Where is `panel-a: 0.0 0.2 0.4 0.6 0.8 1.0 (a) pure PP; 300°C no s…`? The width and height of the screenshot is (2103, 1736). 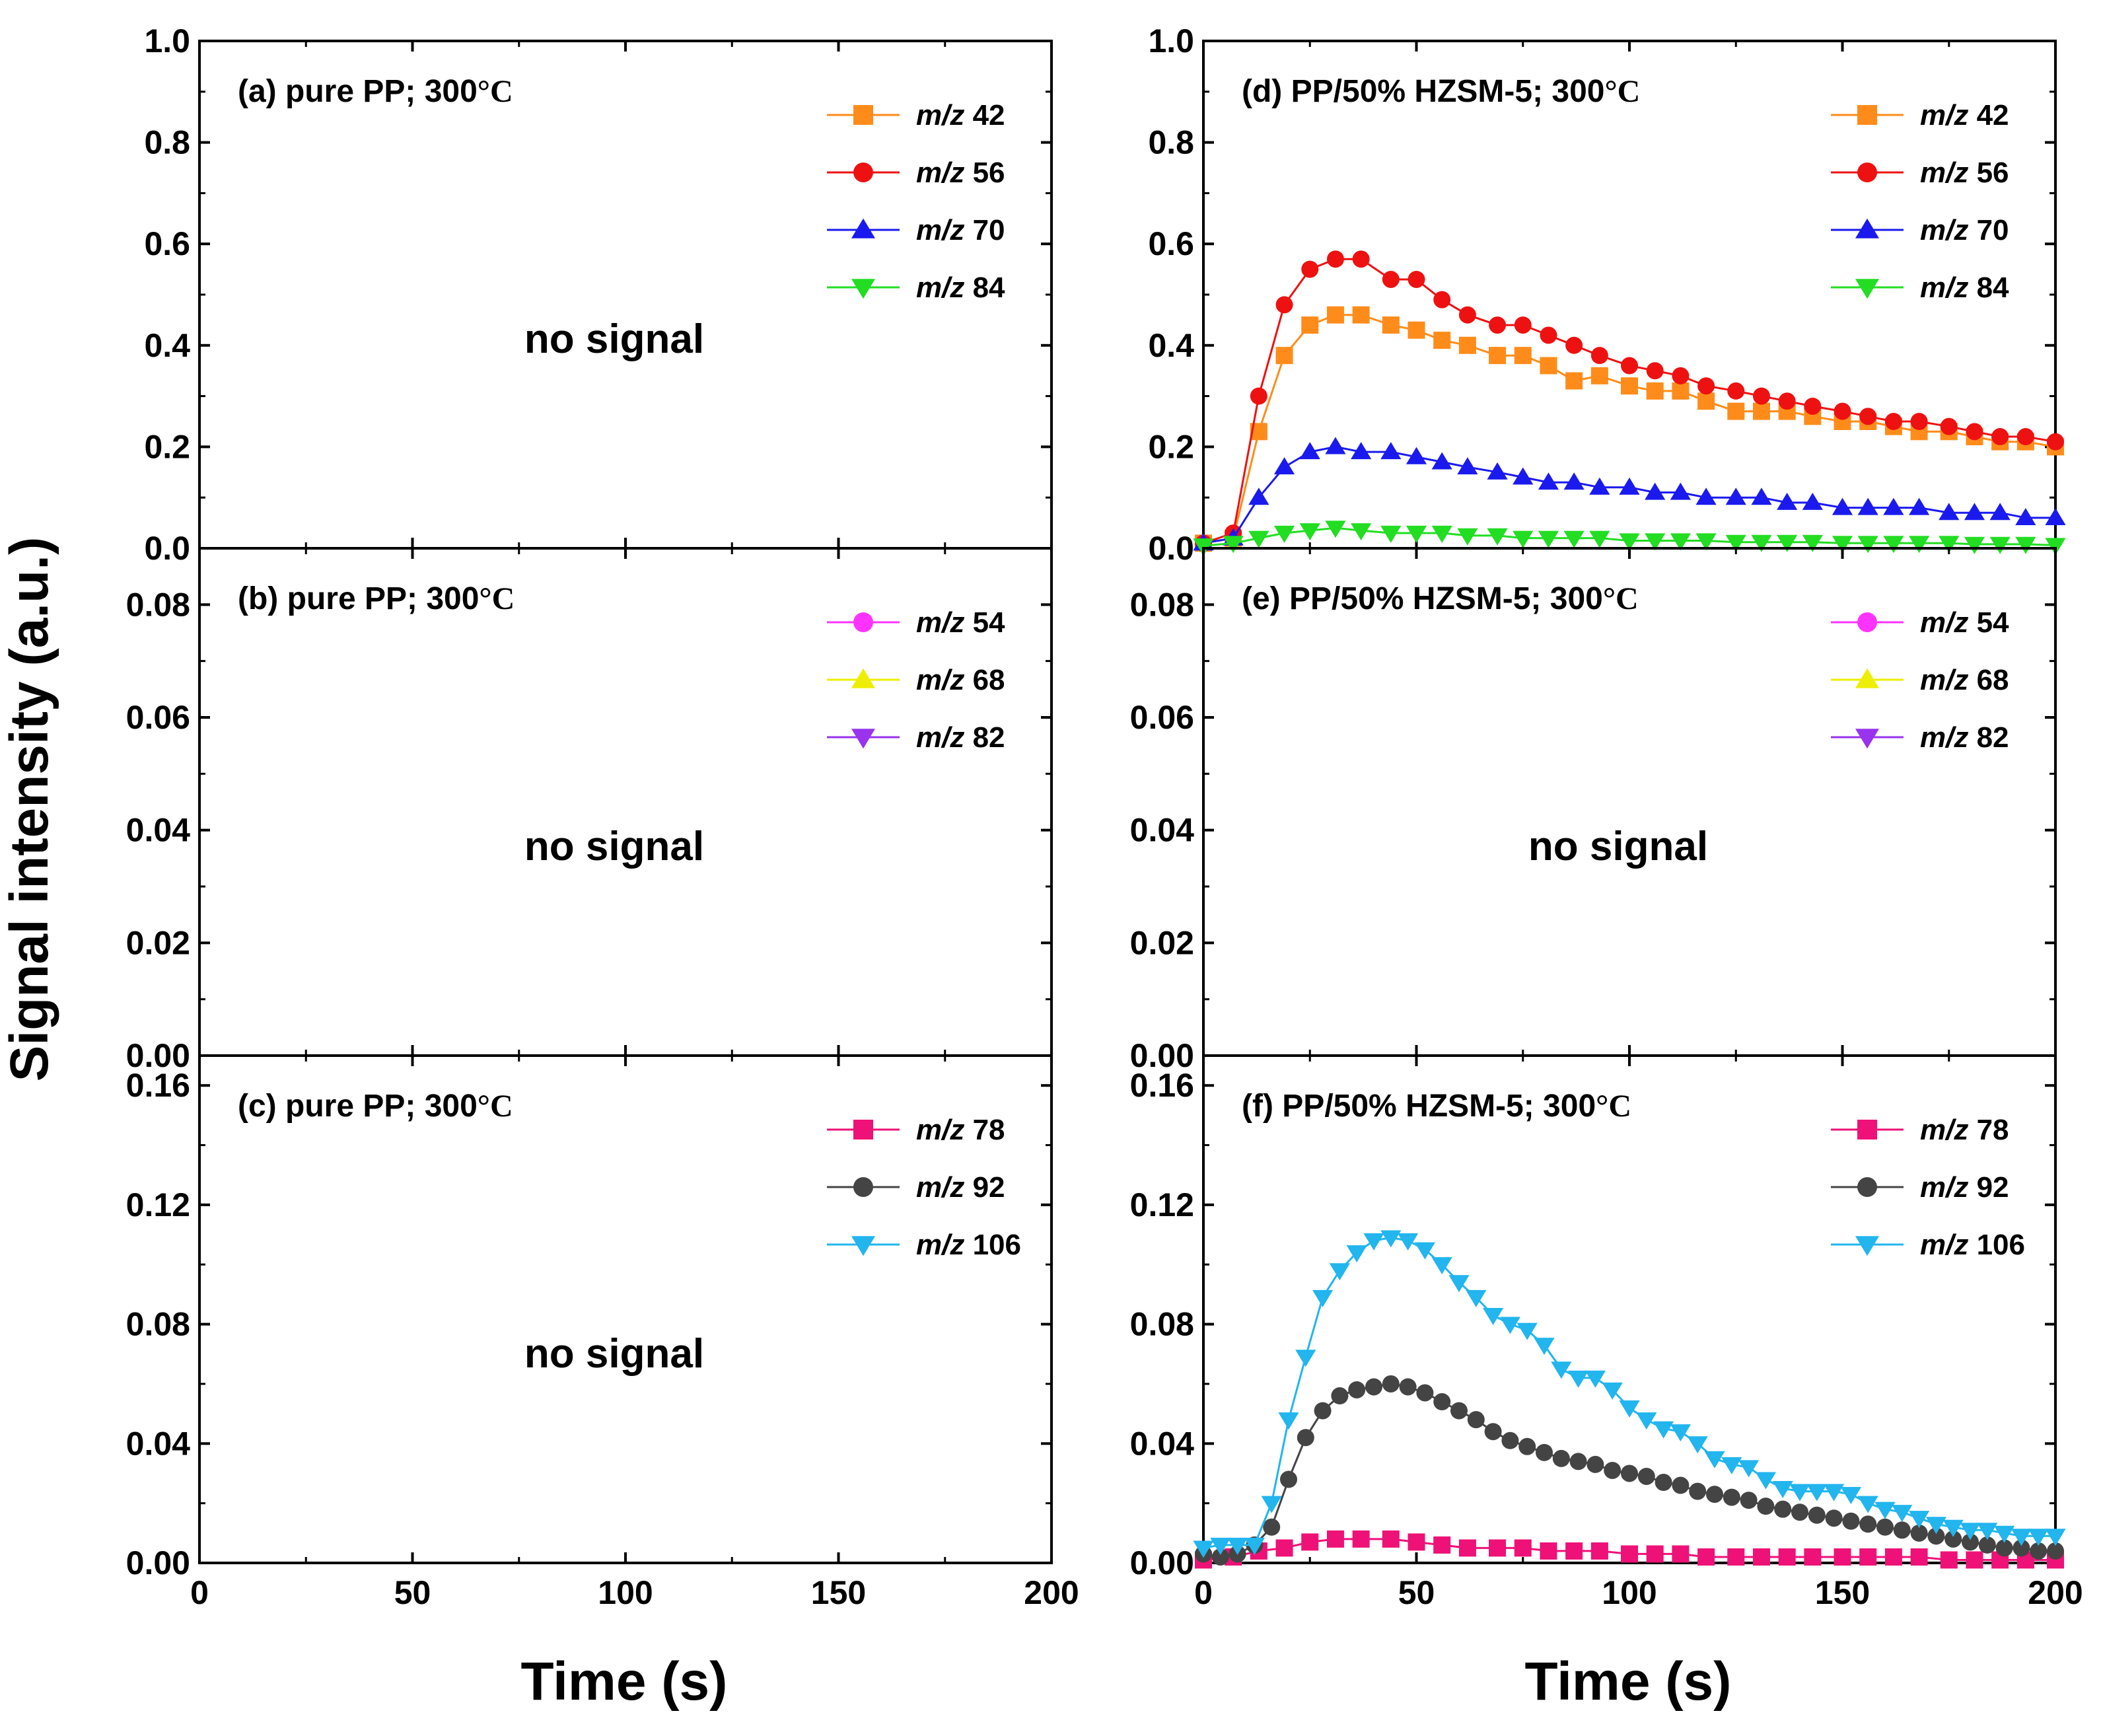 panel-a: 0.0 0.2 0.4 0.6 0.8 1.0 (a) pure PP; 300°C no s… is located at coordinates (598, 294).